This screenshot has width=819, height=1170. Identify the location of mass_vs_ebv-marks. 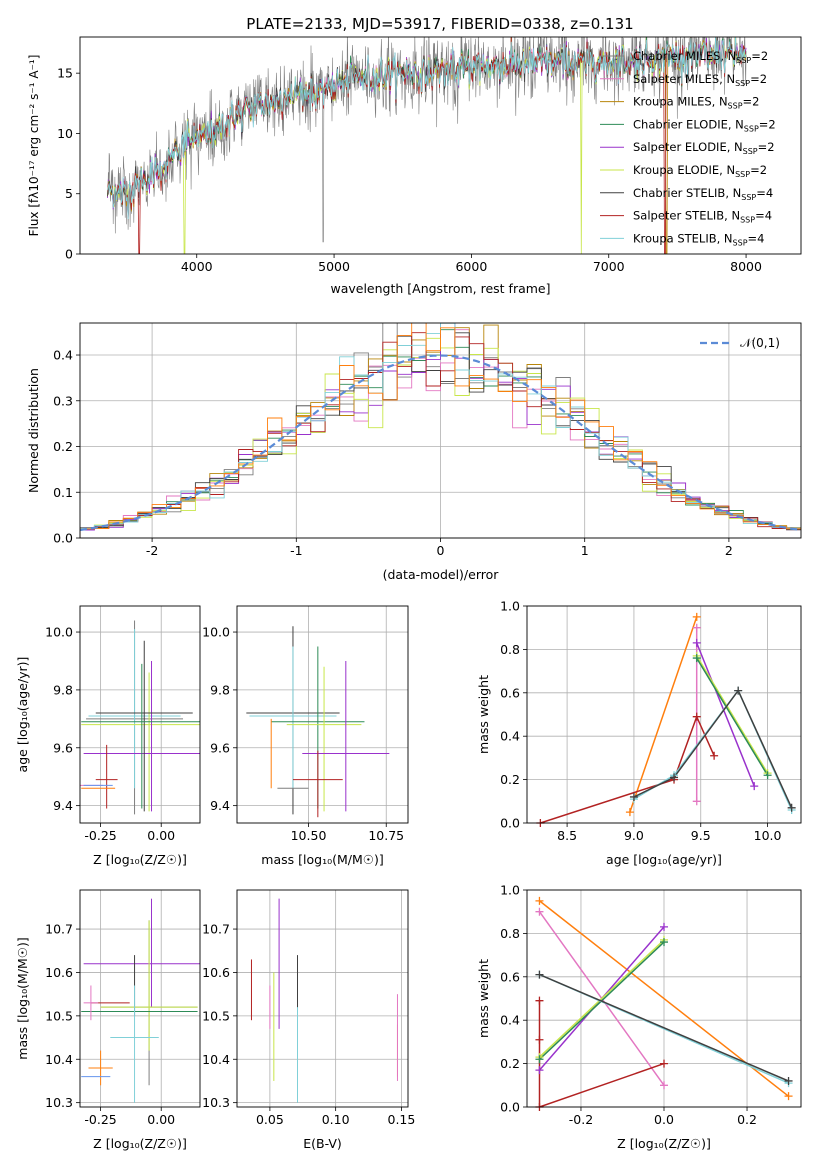
(324, 1000).